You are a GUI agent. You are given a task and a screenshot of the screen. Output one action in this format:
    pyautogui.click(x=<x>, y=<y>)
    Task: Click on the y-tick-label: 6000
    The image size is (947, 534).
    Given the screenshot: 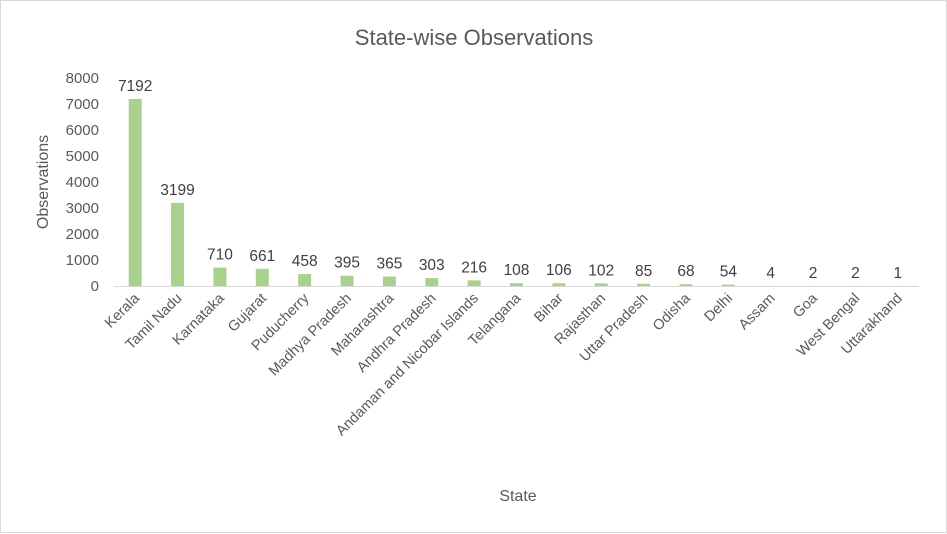 What is the action you would take?
    pyautogui.click(x=82, y=130)
    